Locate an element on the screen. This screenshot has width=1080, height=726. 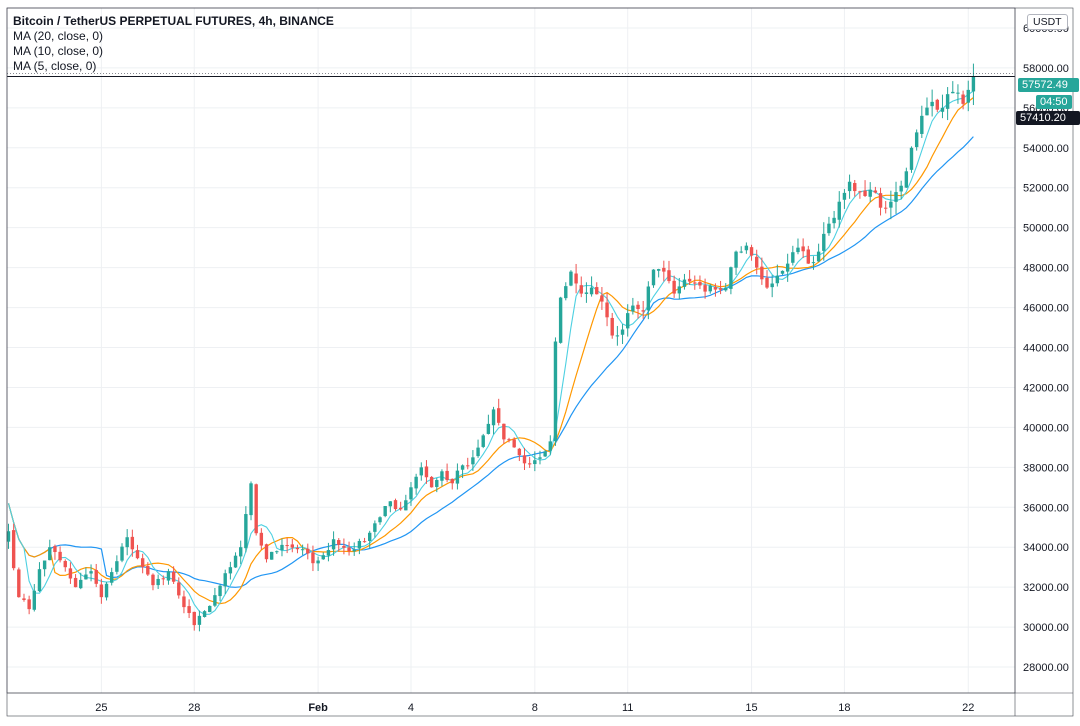
ma10-legend: MA (10, close, 0) is located at coordinates (58, 51).